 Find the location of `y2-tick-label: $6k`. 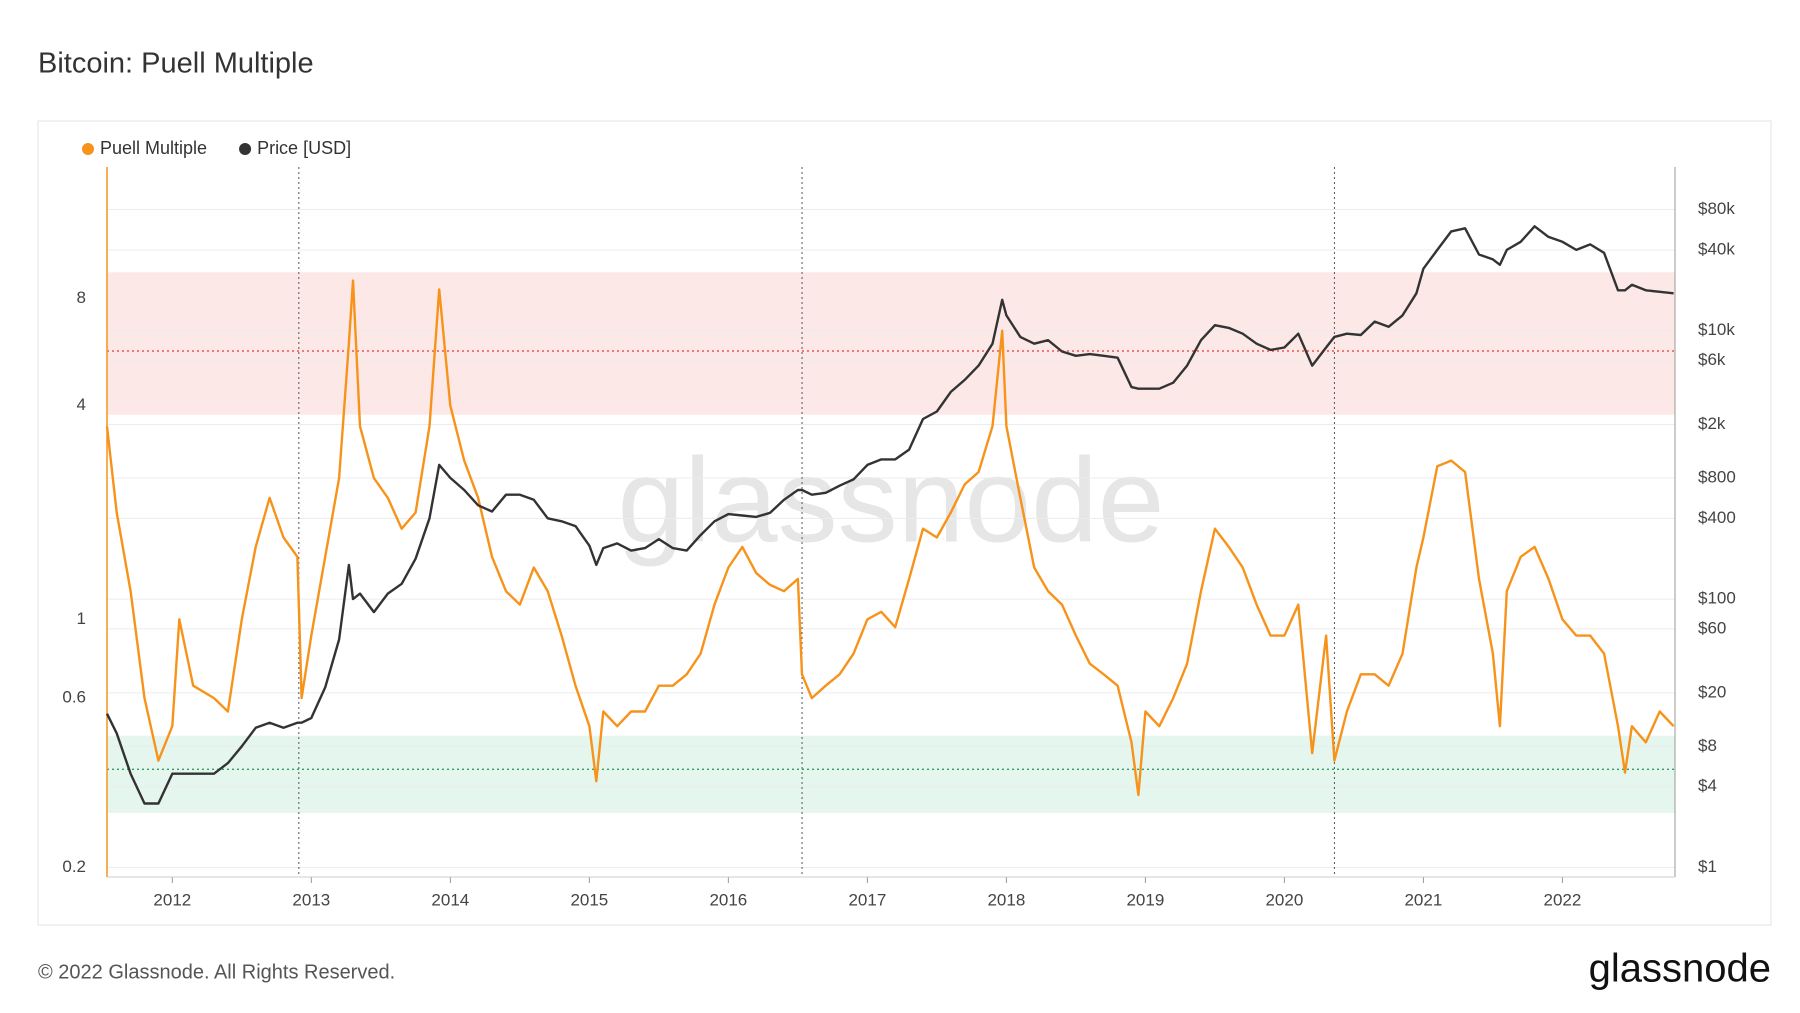

y2-tick-label: $6k is located at coordinates (1712, 359).